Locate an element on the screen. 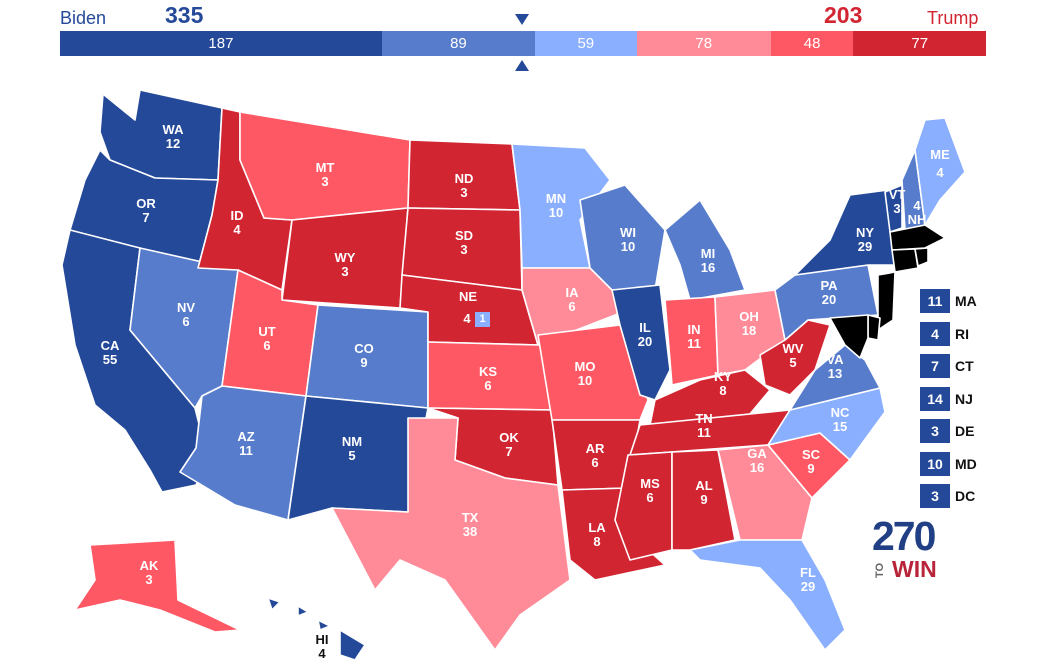 This screenshot has width=1050, height=670. logo-to: TO is located at coordinates (880, 570).